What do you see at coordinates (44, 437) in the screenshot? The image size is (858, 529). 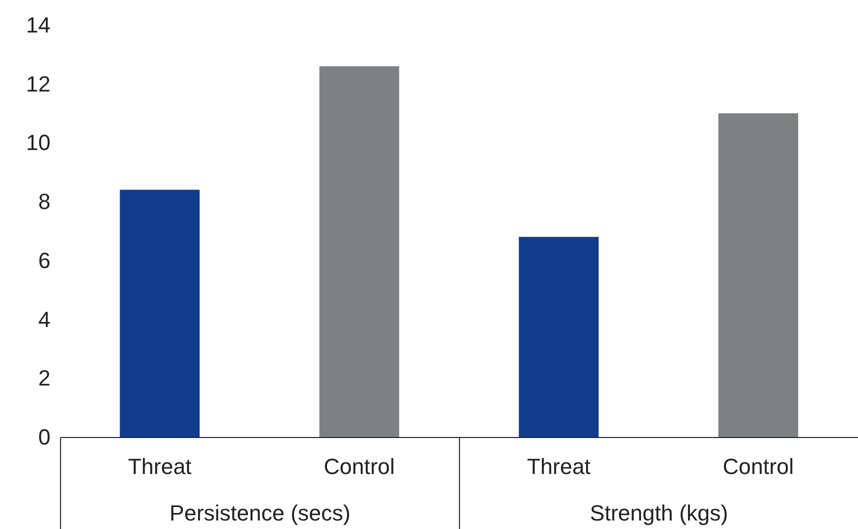 I see `y-tick-label: 0` at bounding box center [44, 437].